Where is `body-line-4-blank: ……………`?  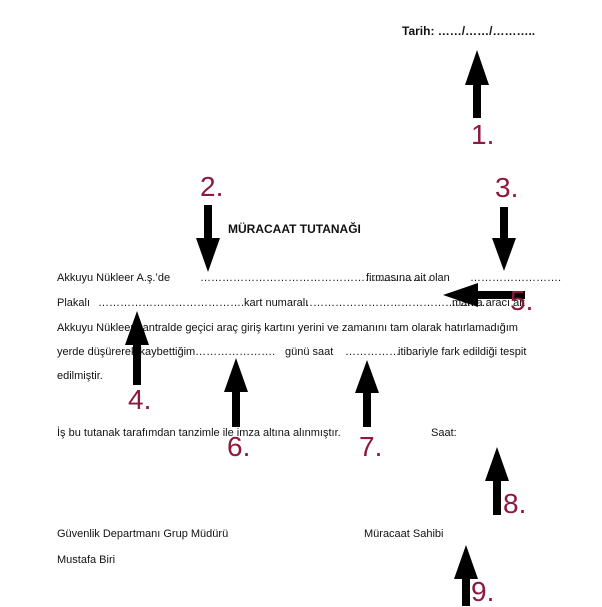 body-line-4-blank: …………… is located at coordinates (372, 352).